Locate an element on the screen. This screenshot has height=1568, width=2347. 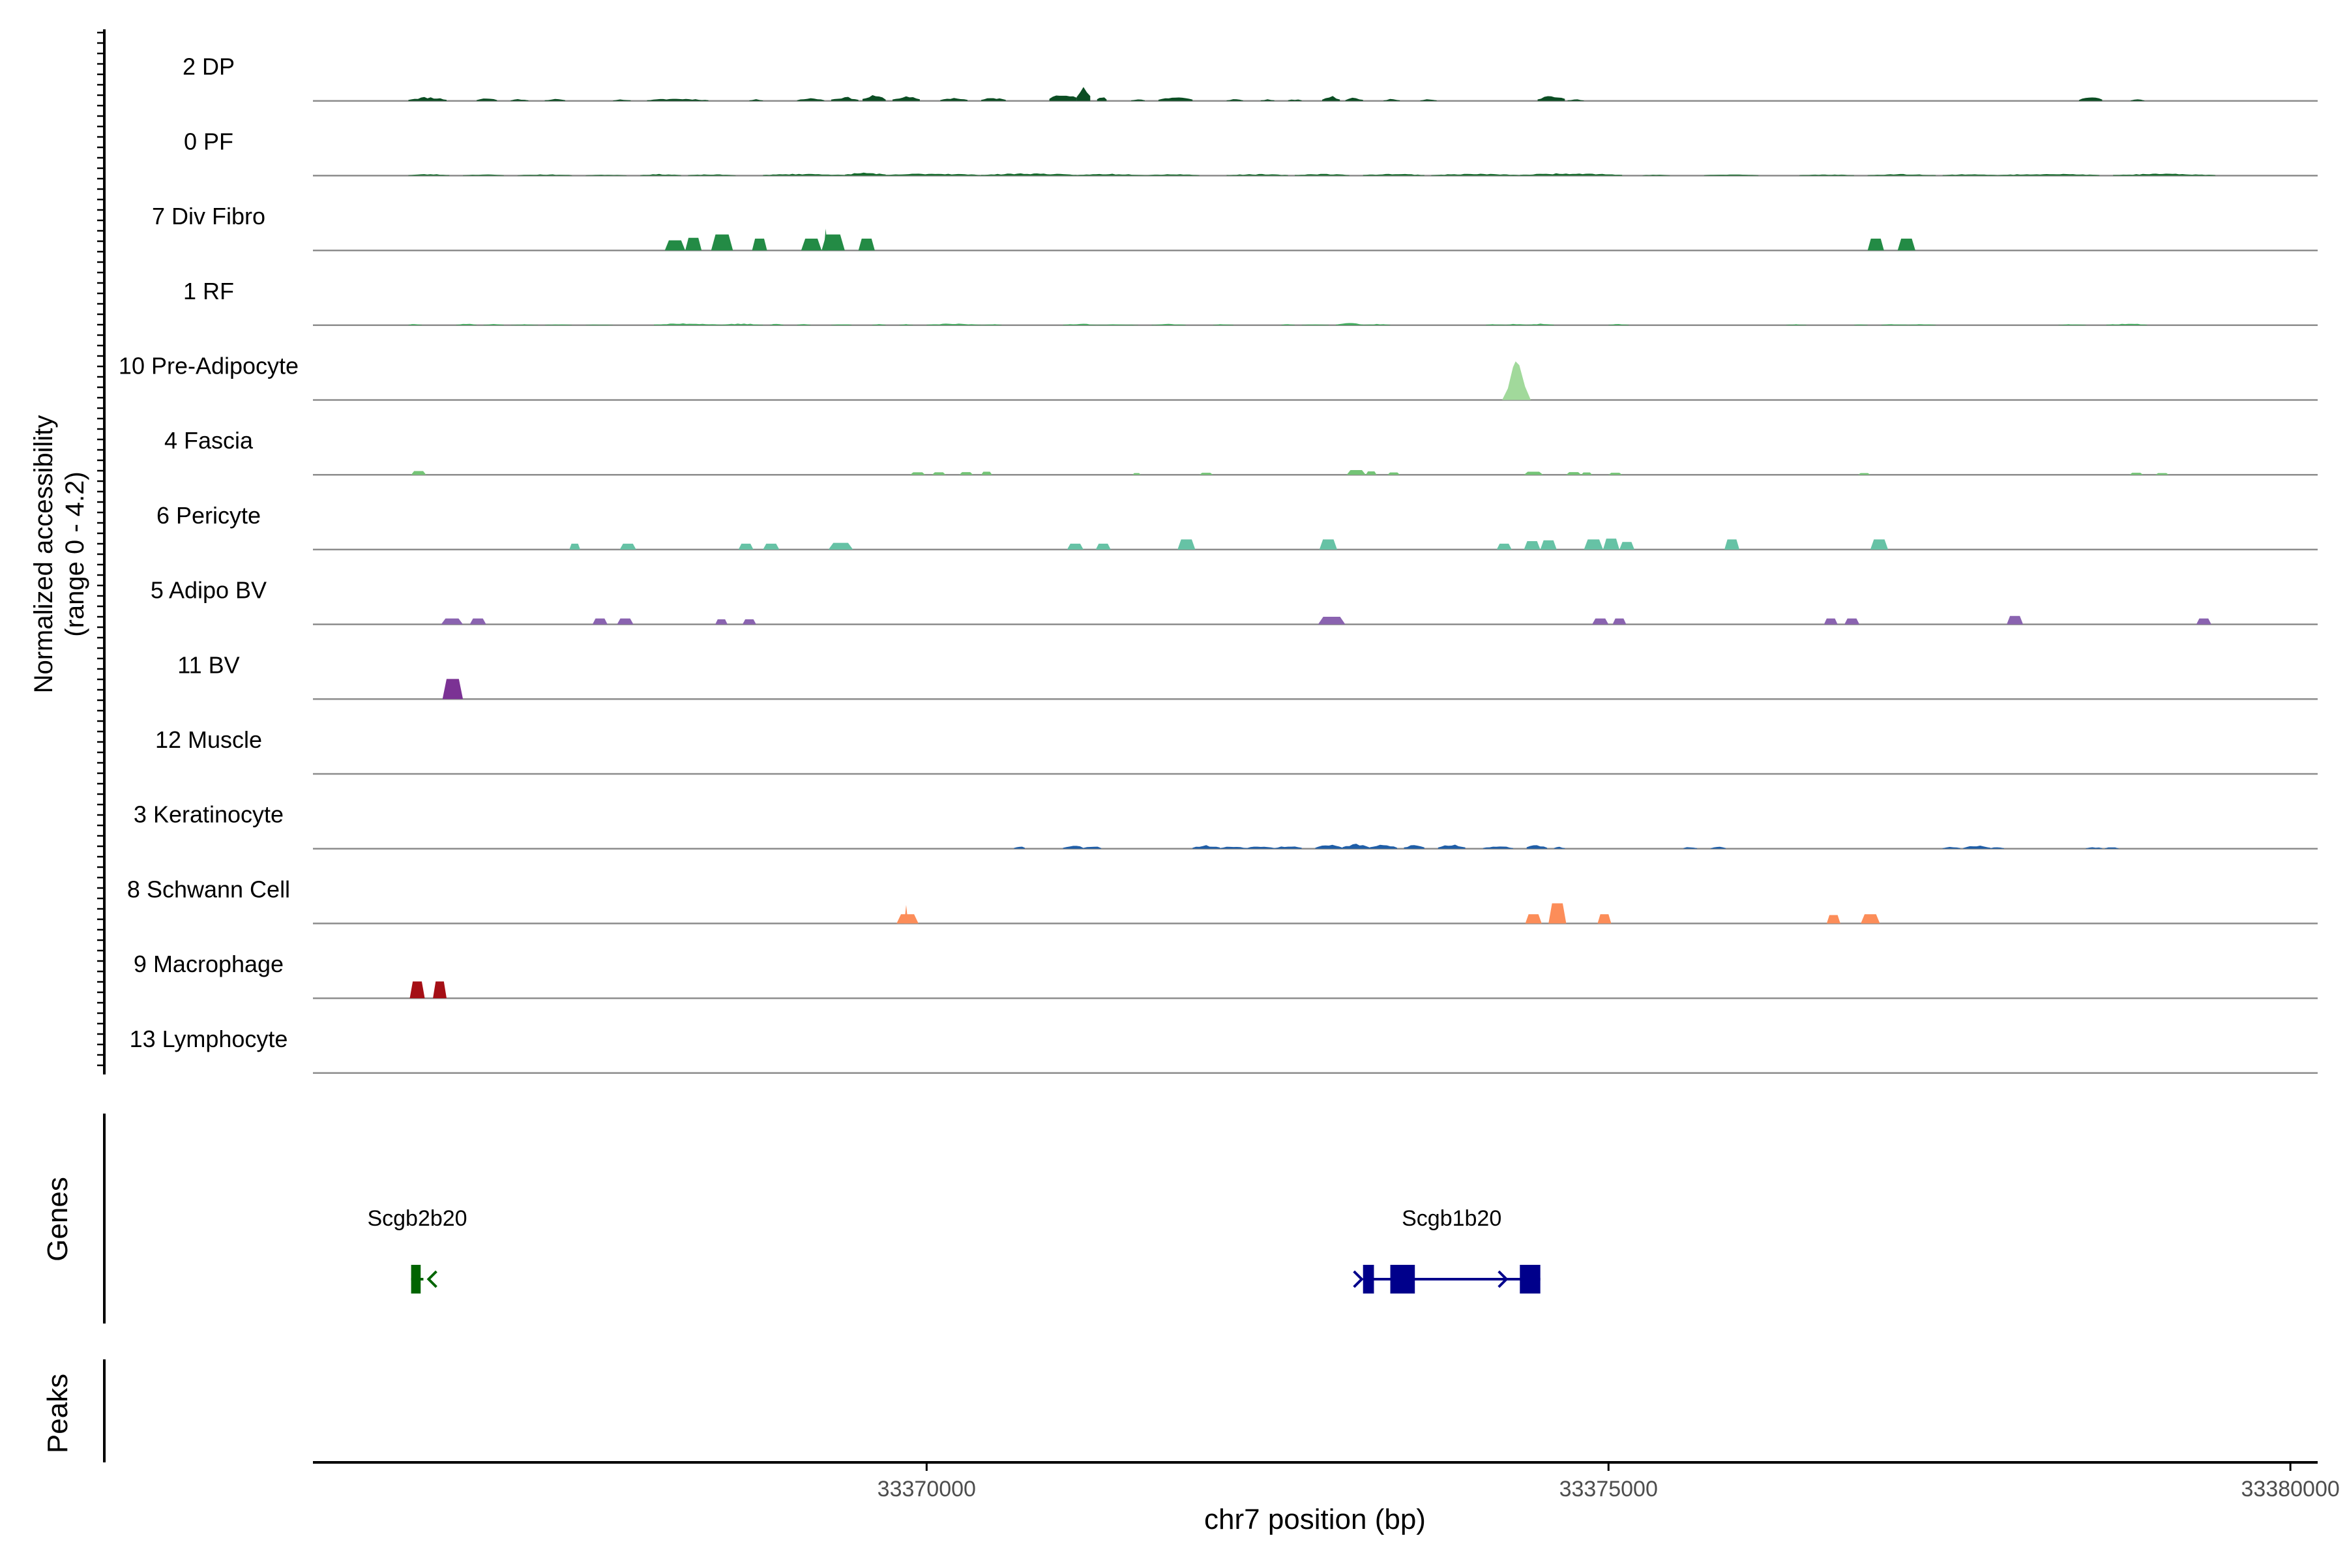
track-label: 2 DP is located at coordinates (209, 66).